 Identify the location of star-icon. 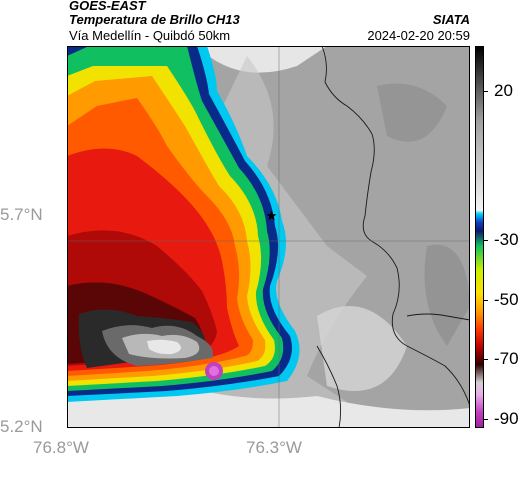
(271, 215).